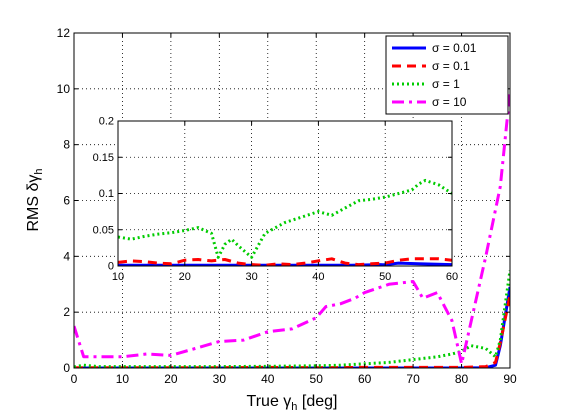 Image resolution: width=561 pixels, height=420 pixels. I want to click on main-series-line, so click(292, 331).